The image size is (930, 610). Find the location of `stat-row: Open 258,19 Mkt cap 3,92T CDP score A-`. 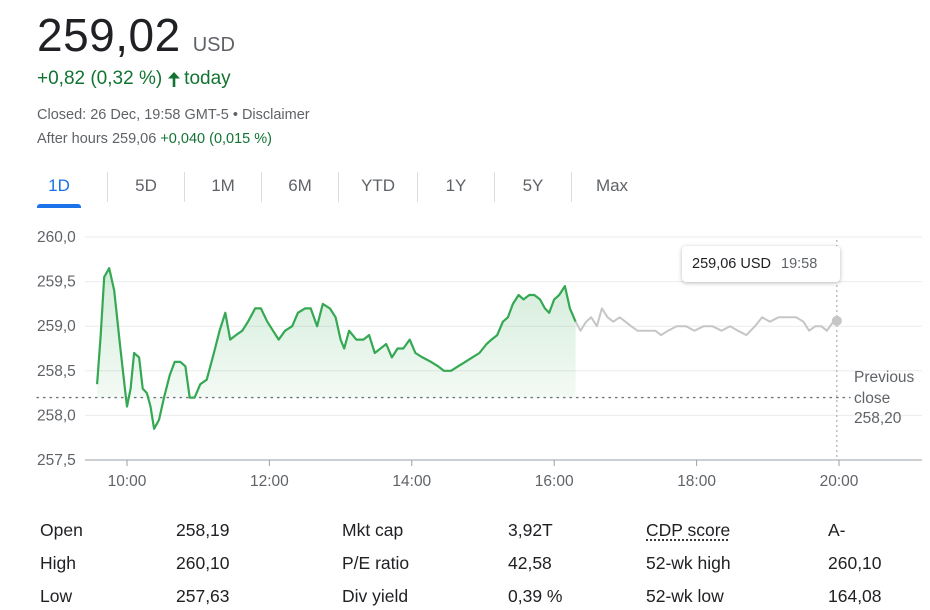

stat-row: Open 258,19 Mkt cap 3,92T CDP score A- is located at coordinates (480, 536).